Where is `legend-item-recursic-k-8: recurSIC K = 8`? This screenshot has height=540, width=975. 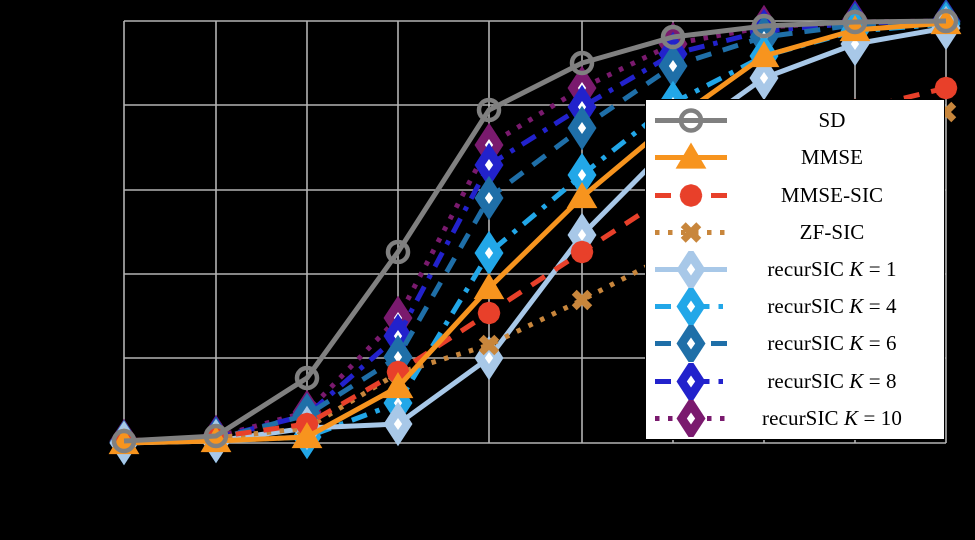
legend-item-recursic-k-8: recurSIC K = 8 is located at coordinates (795, 381).